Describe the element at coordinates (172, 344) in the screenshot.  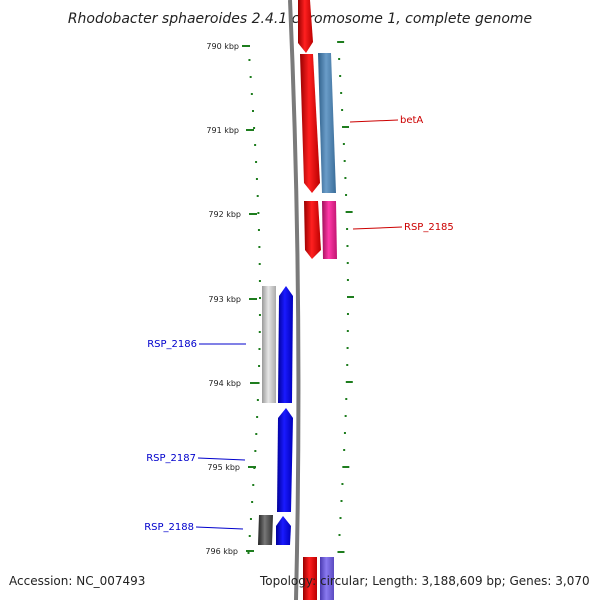
I see `gene-label-rsp2186: RSP_2186` at that location.